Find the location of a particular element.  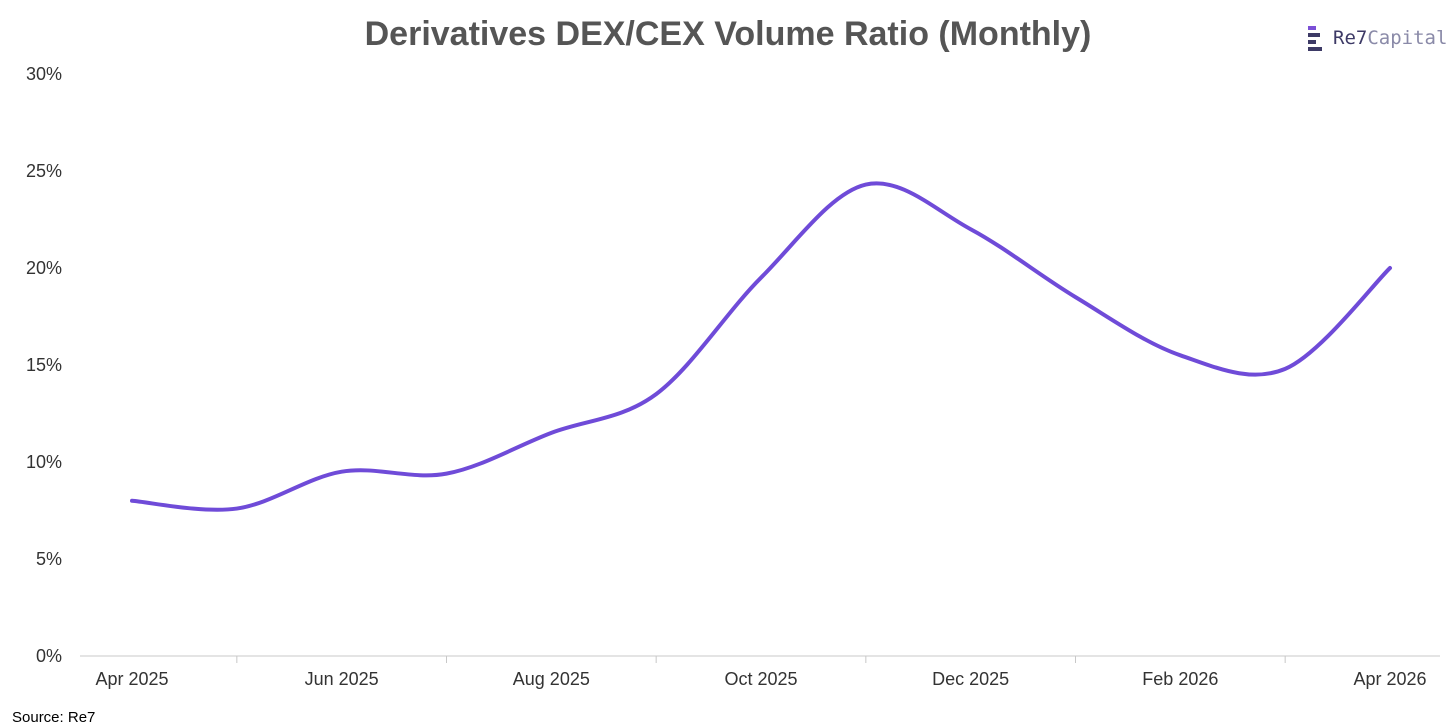

y-tick-label: 30% is located at coordinates (44, 74).